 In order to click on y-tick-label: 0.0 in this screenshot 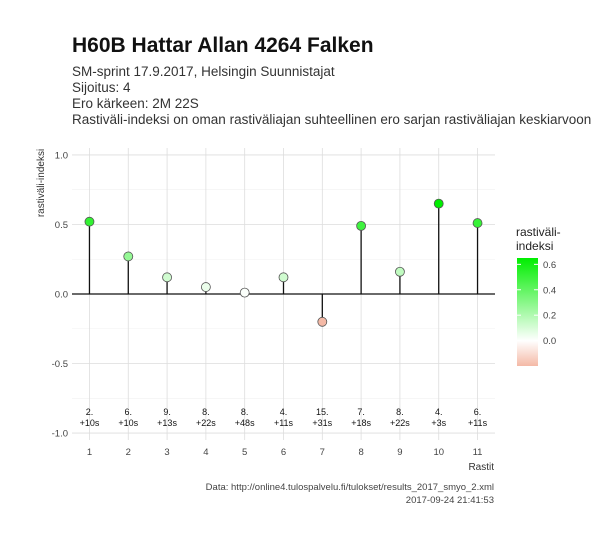, I will do `click(61, 295)`.